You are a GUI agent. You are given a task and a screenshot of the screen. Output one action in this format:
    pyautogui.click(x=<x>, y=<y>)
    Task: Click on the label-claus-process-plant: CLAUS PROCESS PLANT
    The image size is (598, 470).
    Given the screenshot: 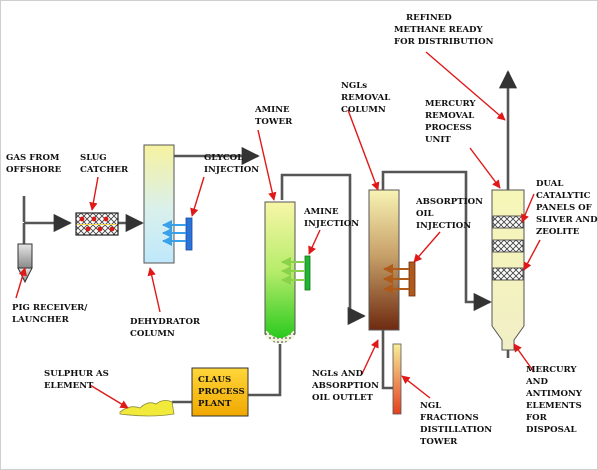 What is the action you would take?
    pyautogui.click(x=223, y=392)
    